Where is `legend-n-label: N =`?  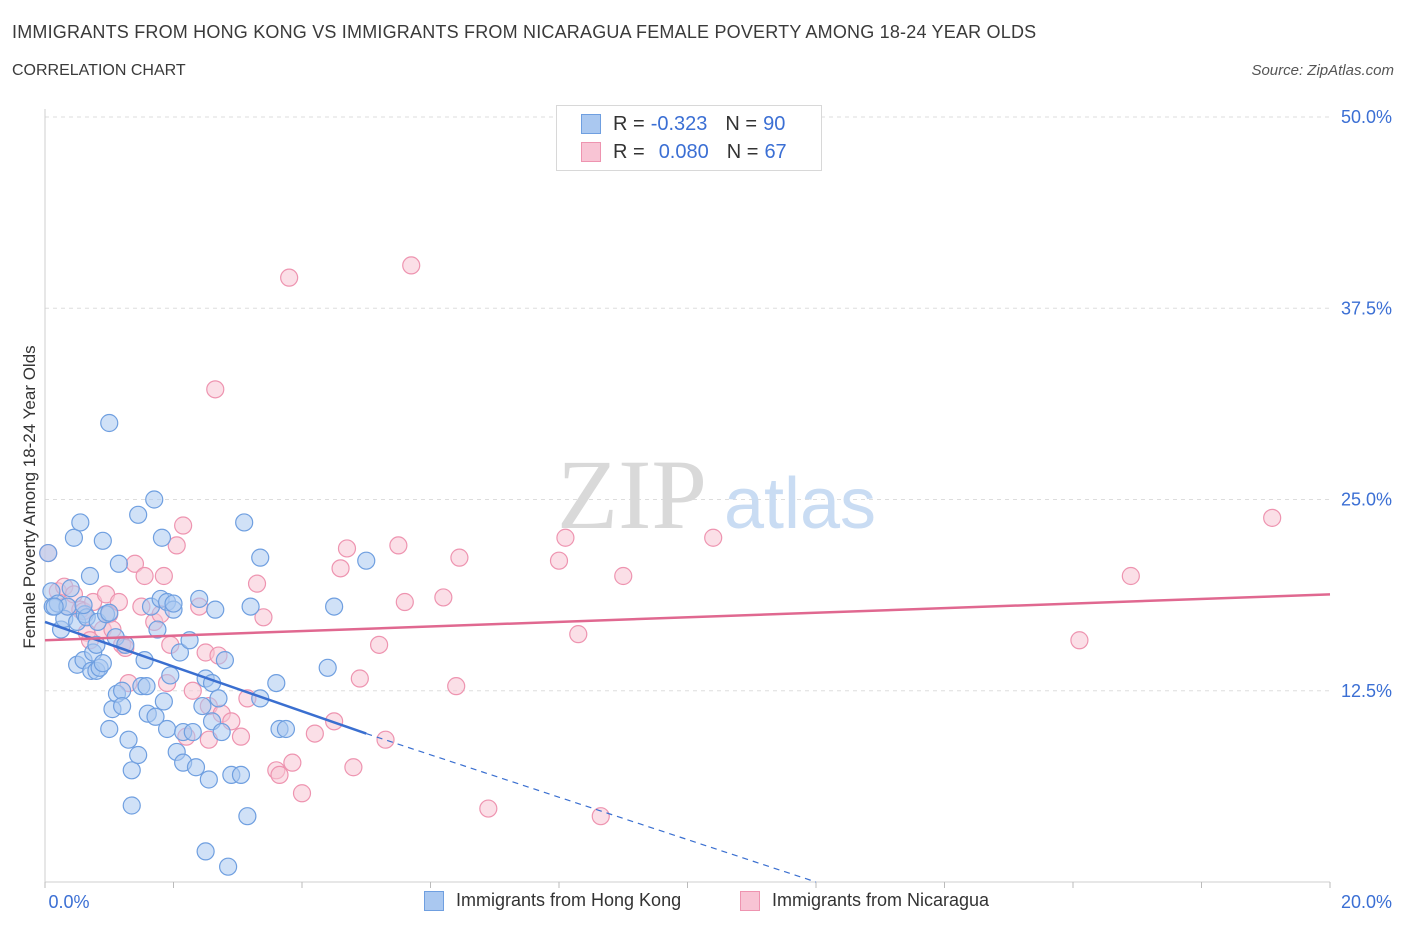 legend-n-label: N = is located at coordinates (742, 151).